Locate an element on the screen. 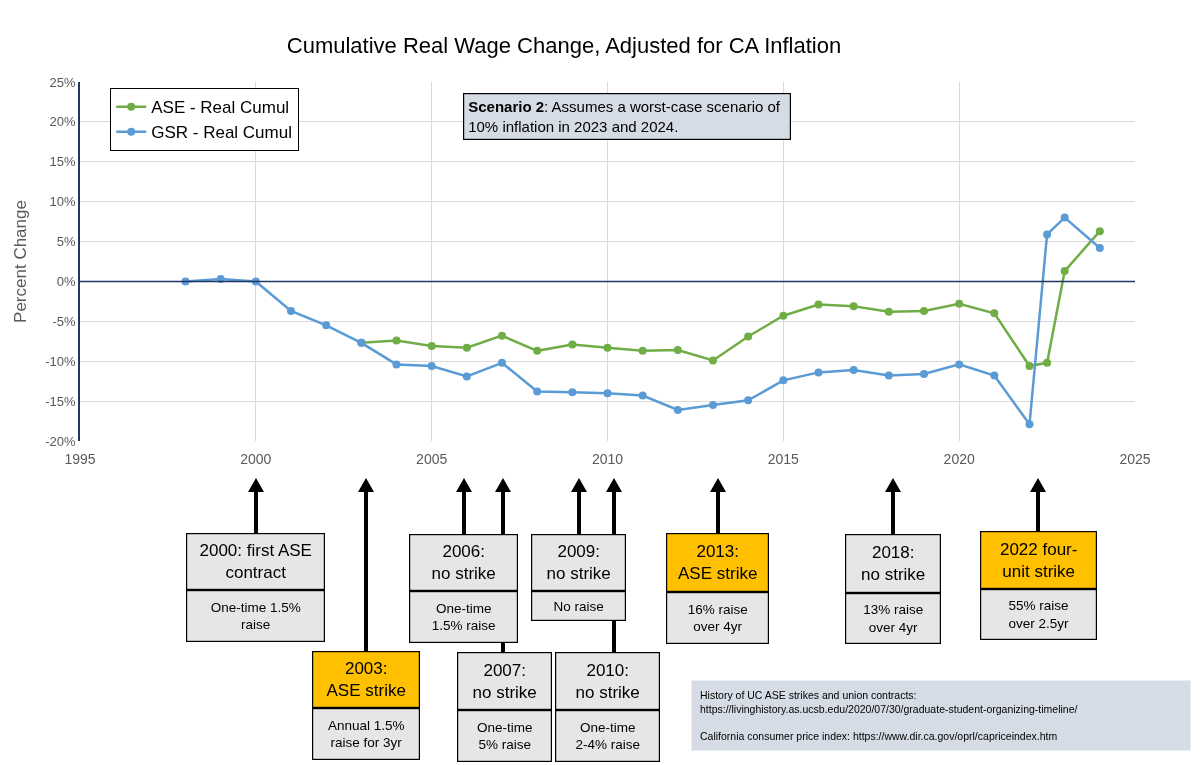 The width and height of the screenshot is (1200, 765). legend-label: GSR - Real Cumul is located at coordinates (221, 133).